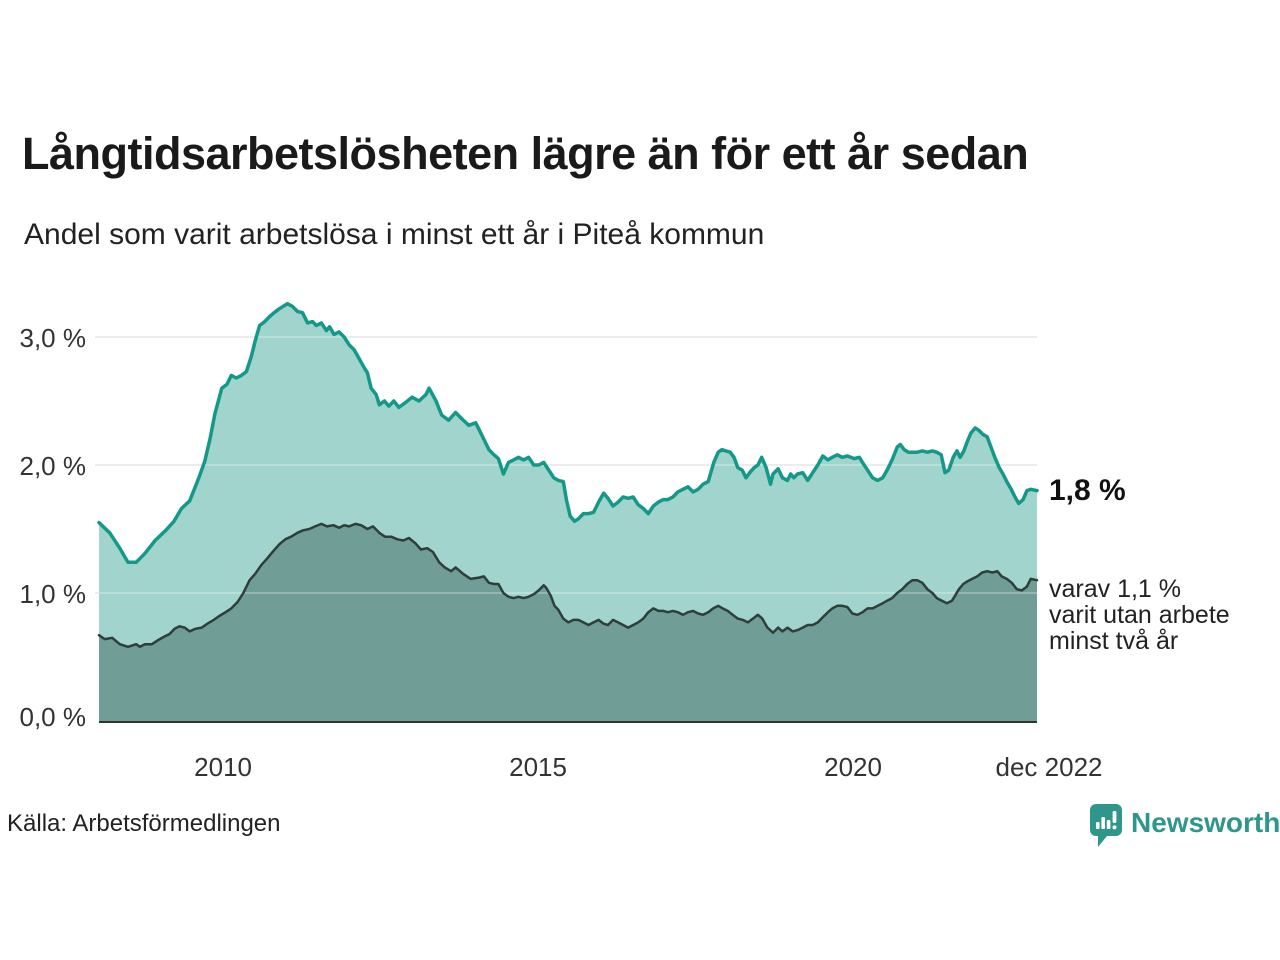 The width and height of the screenshot is (1280, 960). Describe the element at coordinates (853, 767) in the screenshot. I see `x-tick-label: 2020` at that location.